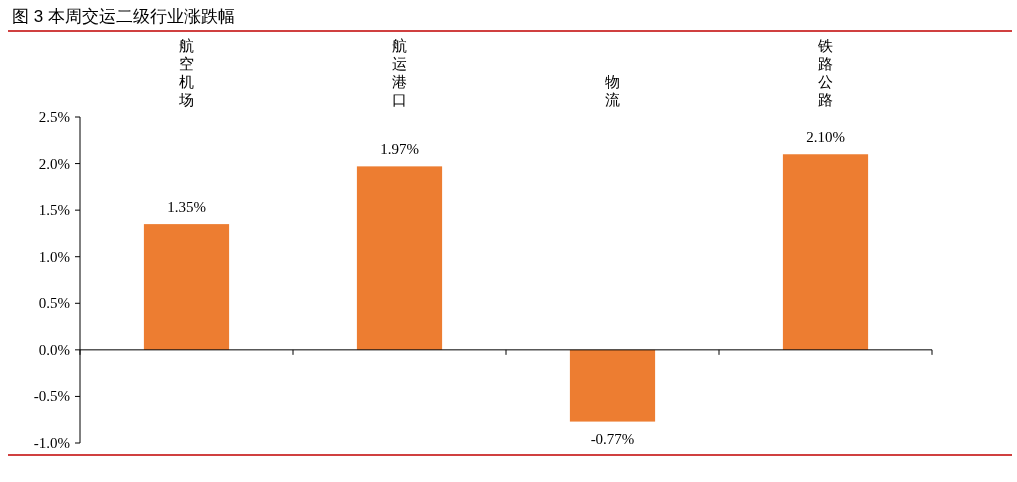  Describe the element at coordinates (51, 443) in the screenshot. I see `y-tick-label: -1.0%` at that location.